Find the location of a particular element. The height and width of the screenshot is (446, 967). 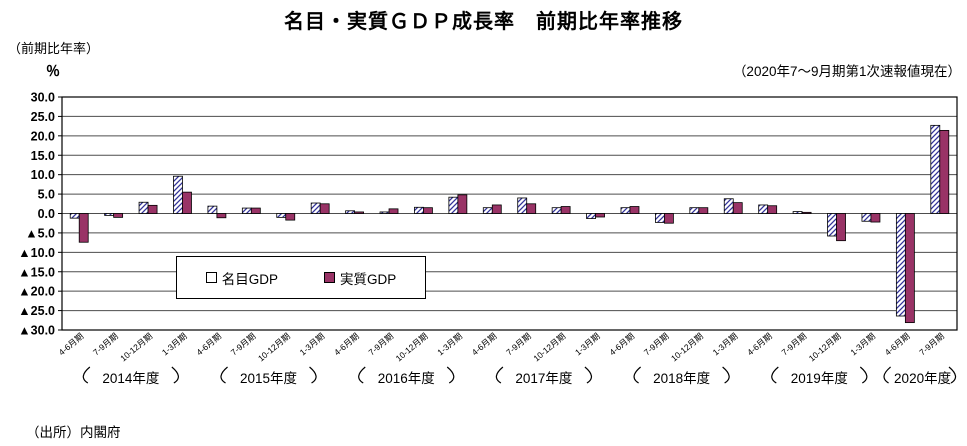

y-tick-label: ▲5.0 is located at coordinates (40, 233).